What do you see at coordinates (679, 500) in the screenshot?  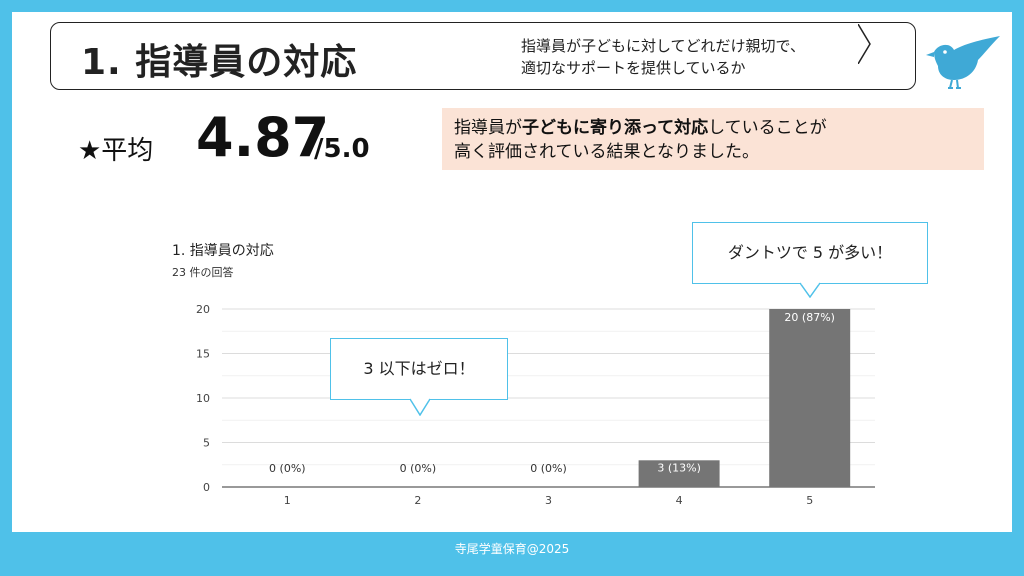 I see `x-tick-label: 4` at bounding box center [679, 500].